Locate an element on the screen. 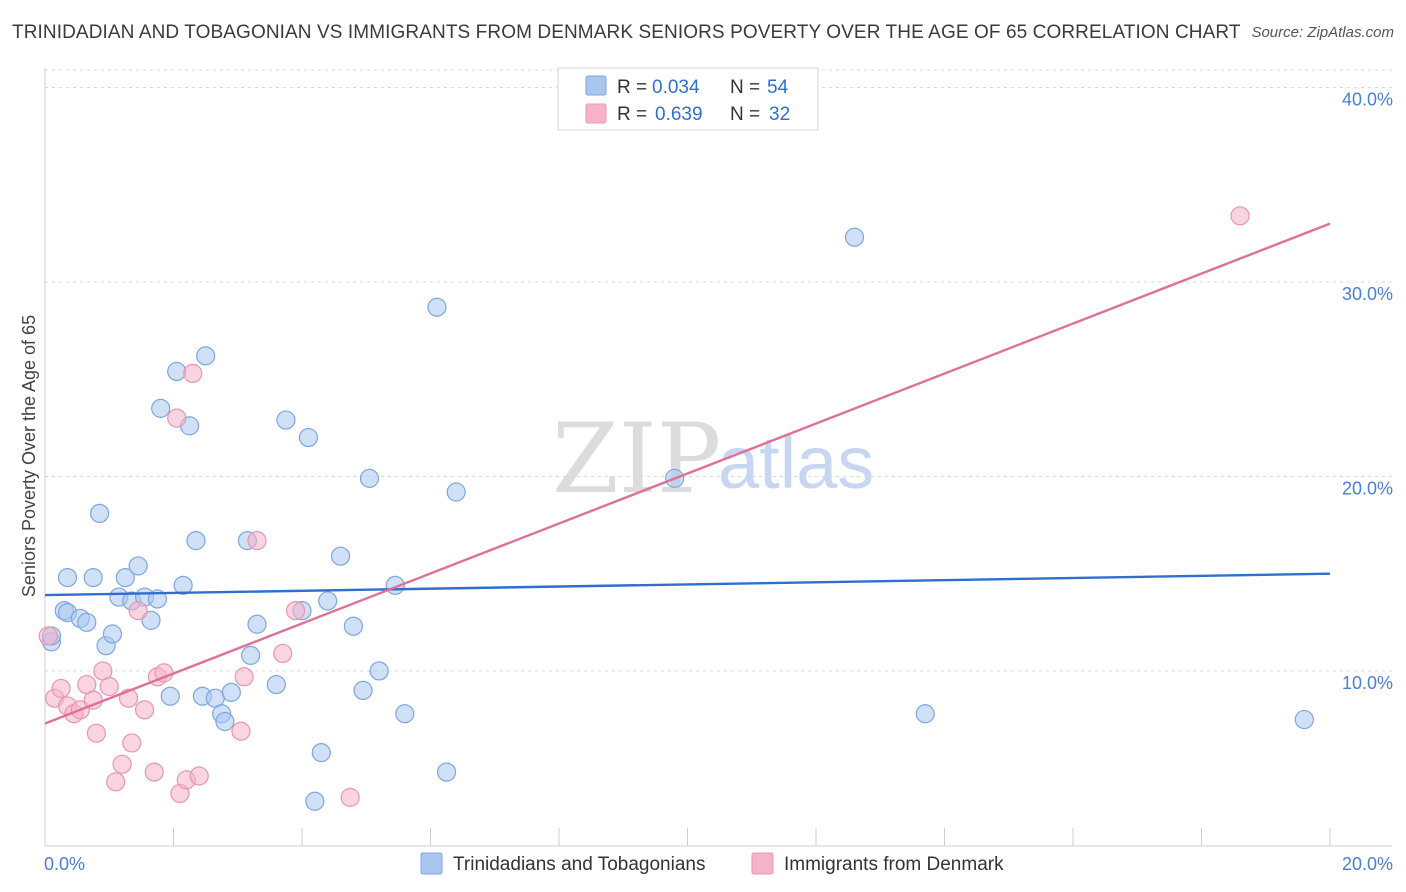 The height and width of the screenshot is (892, 1406). bottom-legend-label-1: Trinidadians and Tobagonians is located at coordinates (579, 864).